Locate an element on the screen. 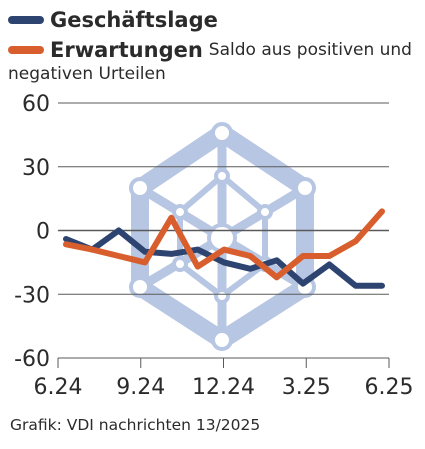  y-tick-label: -60 is located at coordinates (32, 359).